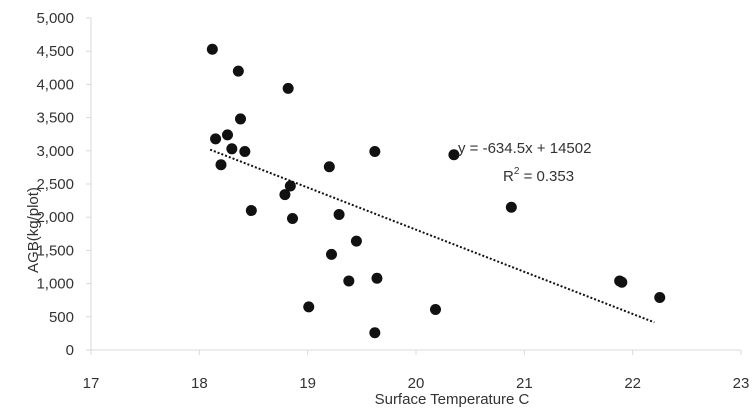 The image size is (755, 409). Describe the element at coordinates (452, 399) in the screenshot. I see `x-axis-title: Surface Temperature C` at that location.